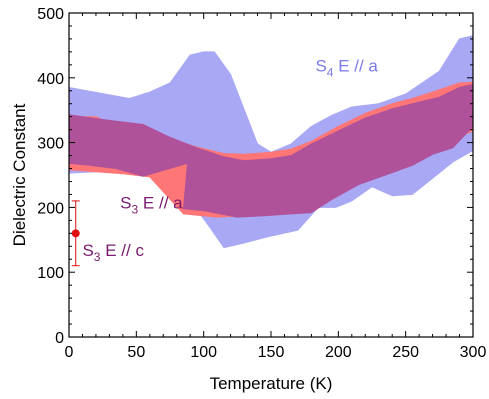  I want to click on series-label-0: S4 E // a, so click(346, 67).